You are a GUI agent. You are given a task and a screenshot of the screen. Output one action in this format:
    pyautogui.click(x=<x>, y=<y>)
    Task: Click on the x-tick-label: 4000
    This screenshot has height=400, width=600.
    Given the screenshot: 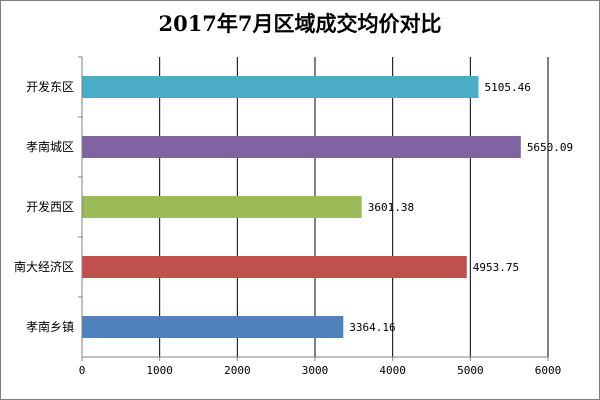 What is the action you would take?
    pyautogui.click(x=392, y=370)
    